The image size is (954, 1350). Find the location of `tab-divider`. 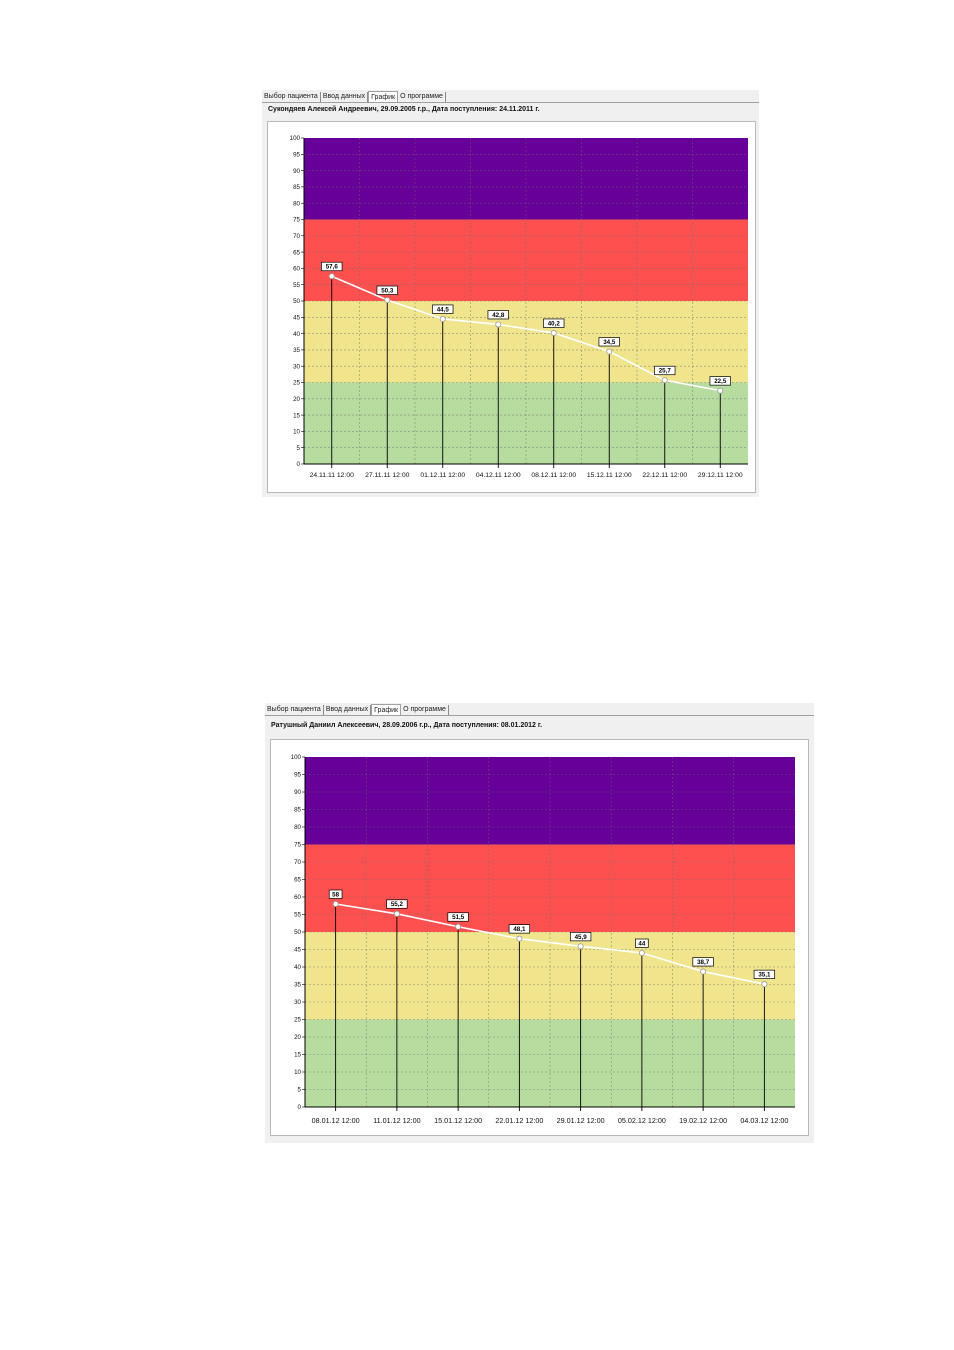

tab-divider is located at coordinates (510, 102).